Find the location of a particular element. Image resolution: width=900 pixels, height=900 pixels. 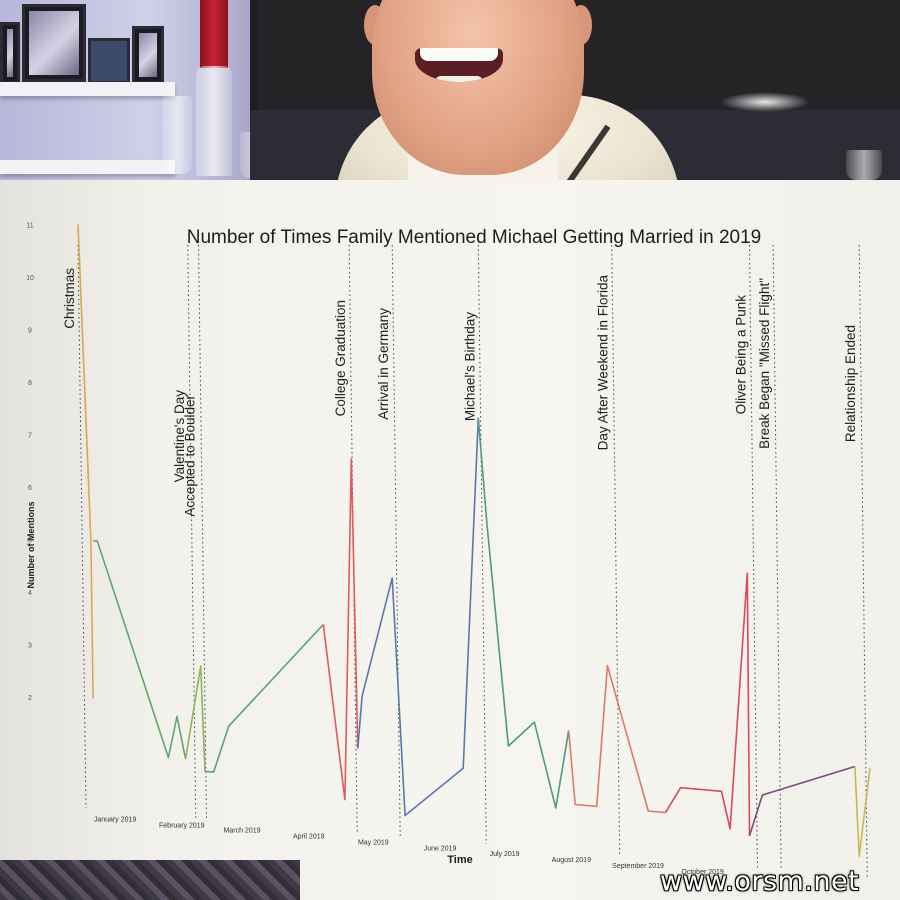

y-tick-label: 6 is located at coordinates (30, 488).